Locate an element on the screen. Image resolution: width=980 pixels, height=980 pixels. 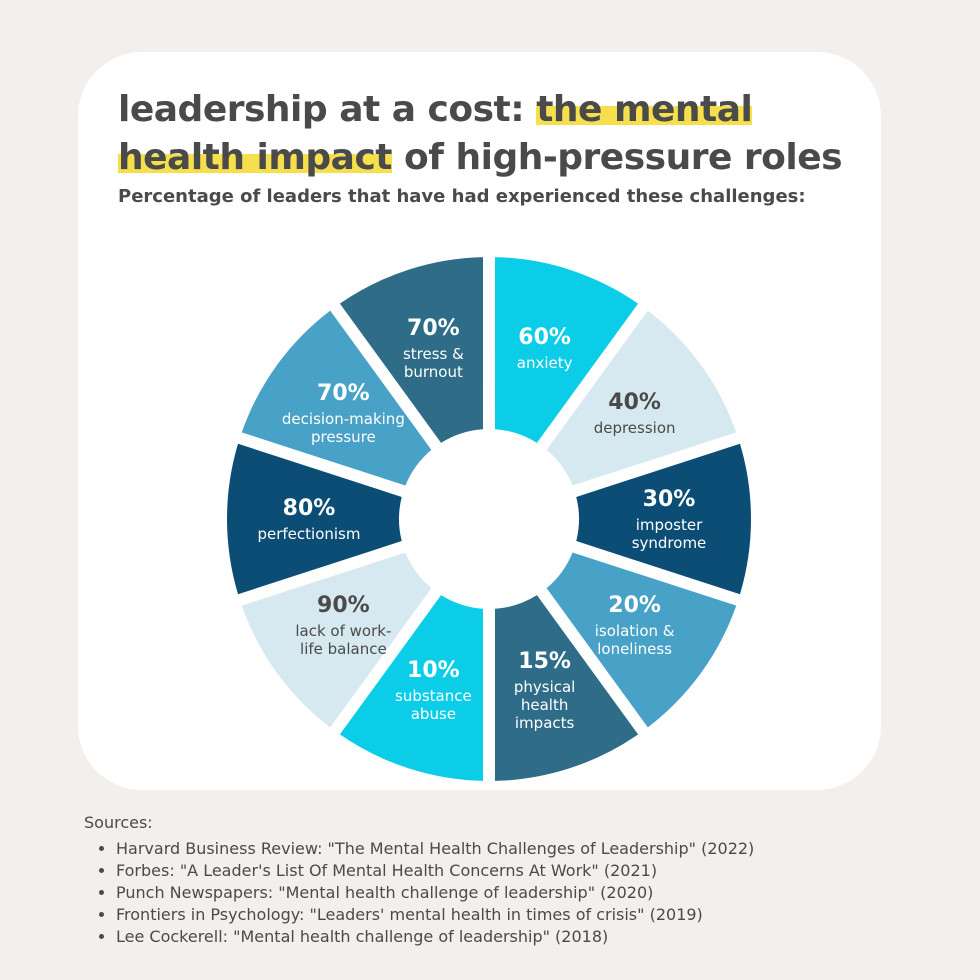
segment-3: 20% isolation &loneliness is located at coordinates (641, 640).